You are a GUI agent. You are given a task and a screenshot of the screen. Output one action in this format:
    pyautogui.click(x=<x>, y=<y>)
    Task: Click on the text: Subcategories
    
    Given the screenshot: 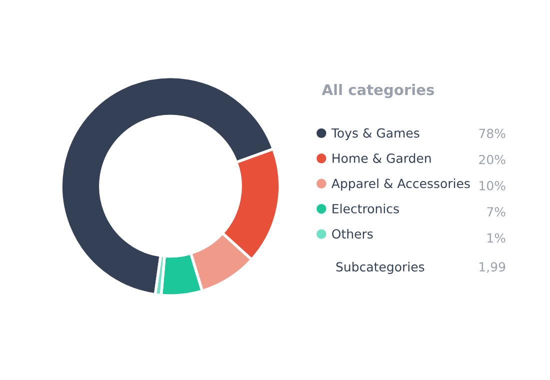 What is the action you would take?
    pyautogui.click(x=380, y=268)
    